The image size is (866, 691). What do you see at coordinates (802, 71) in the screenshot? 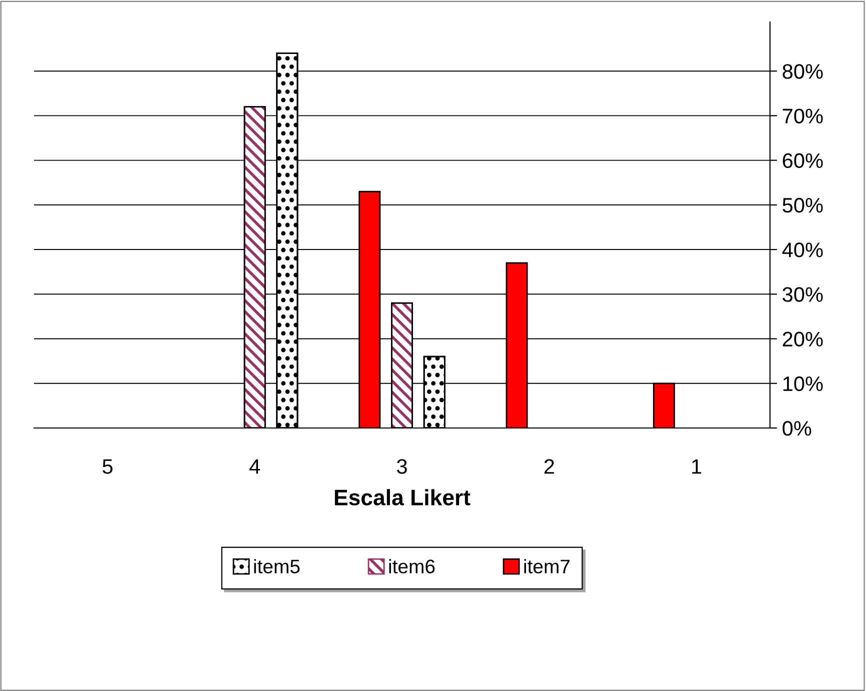
I see `y-tick-label: 80%` at bounding box center [802, 71].